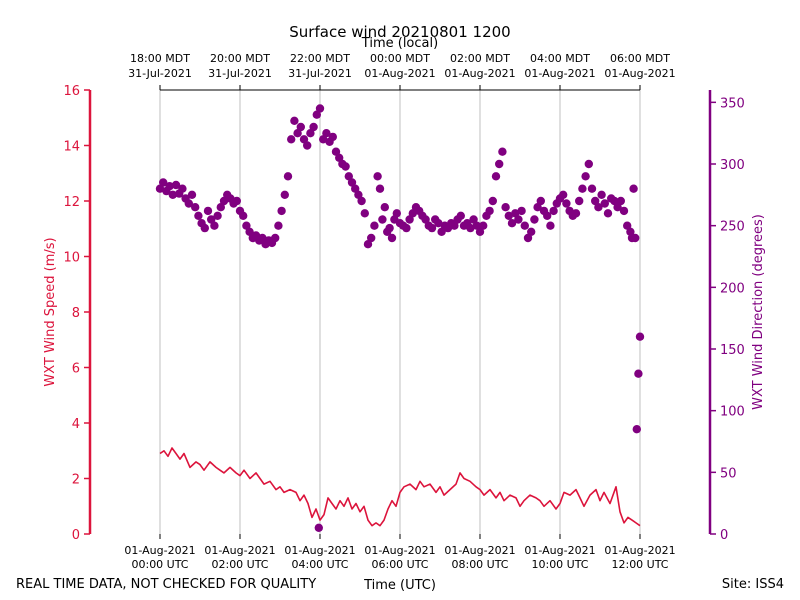  What do you see at coordinates (732, 288) in the screenshot?
I see `right-tick-label: 200` at bounding box center [732, 288].